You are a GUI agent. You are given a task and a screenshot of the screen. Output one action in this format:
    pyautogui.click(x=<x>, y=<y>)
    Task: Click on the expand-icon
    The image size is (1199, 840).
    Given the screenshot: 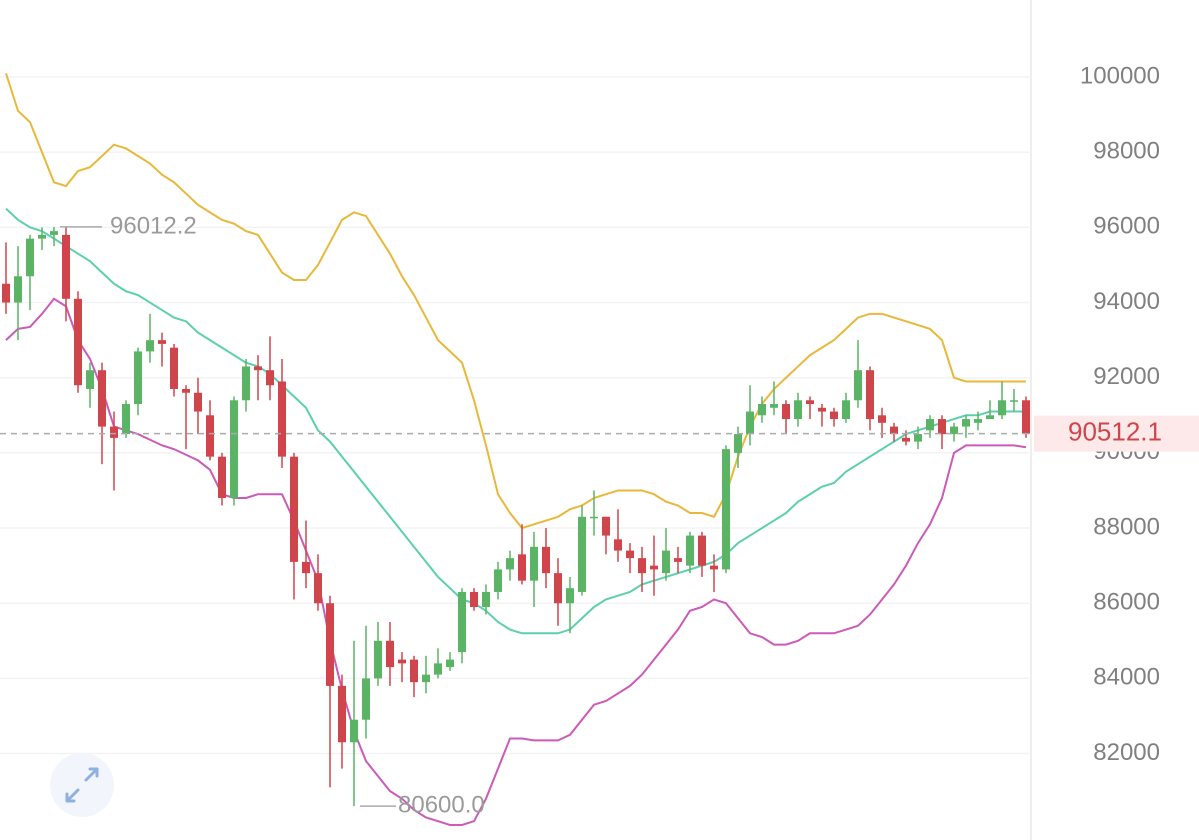 What is the action you would take?
    pyautogui.click(x=82, y=785)
    